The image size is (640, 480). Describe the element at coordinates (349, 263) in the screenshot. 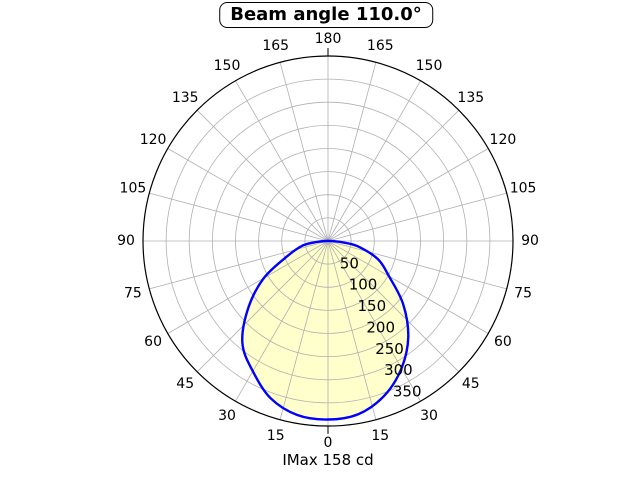

I see `radial-tick-label: 50` at that location.